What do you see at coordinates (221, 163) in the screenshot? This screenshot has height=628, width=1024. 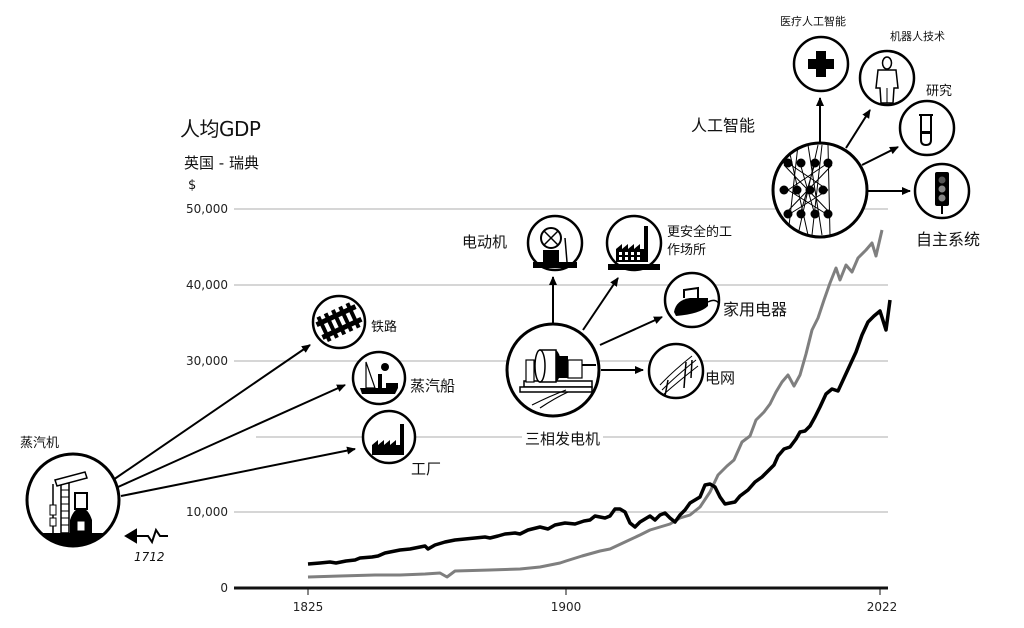 I see `chart-subtitle: 英国 - 瑞典` at bounding box center [221, 163].